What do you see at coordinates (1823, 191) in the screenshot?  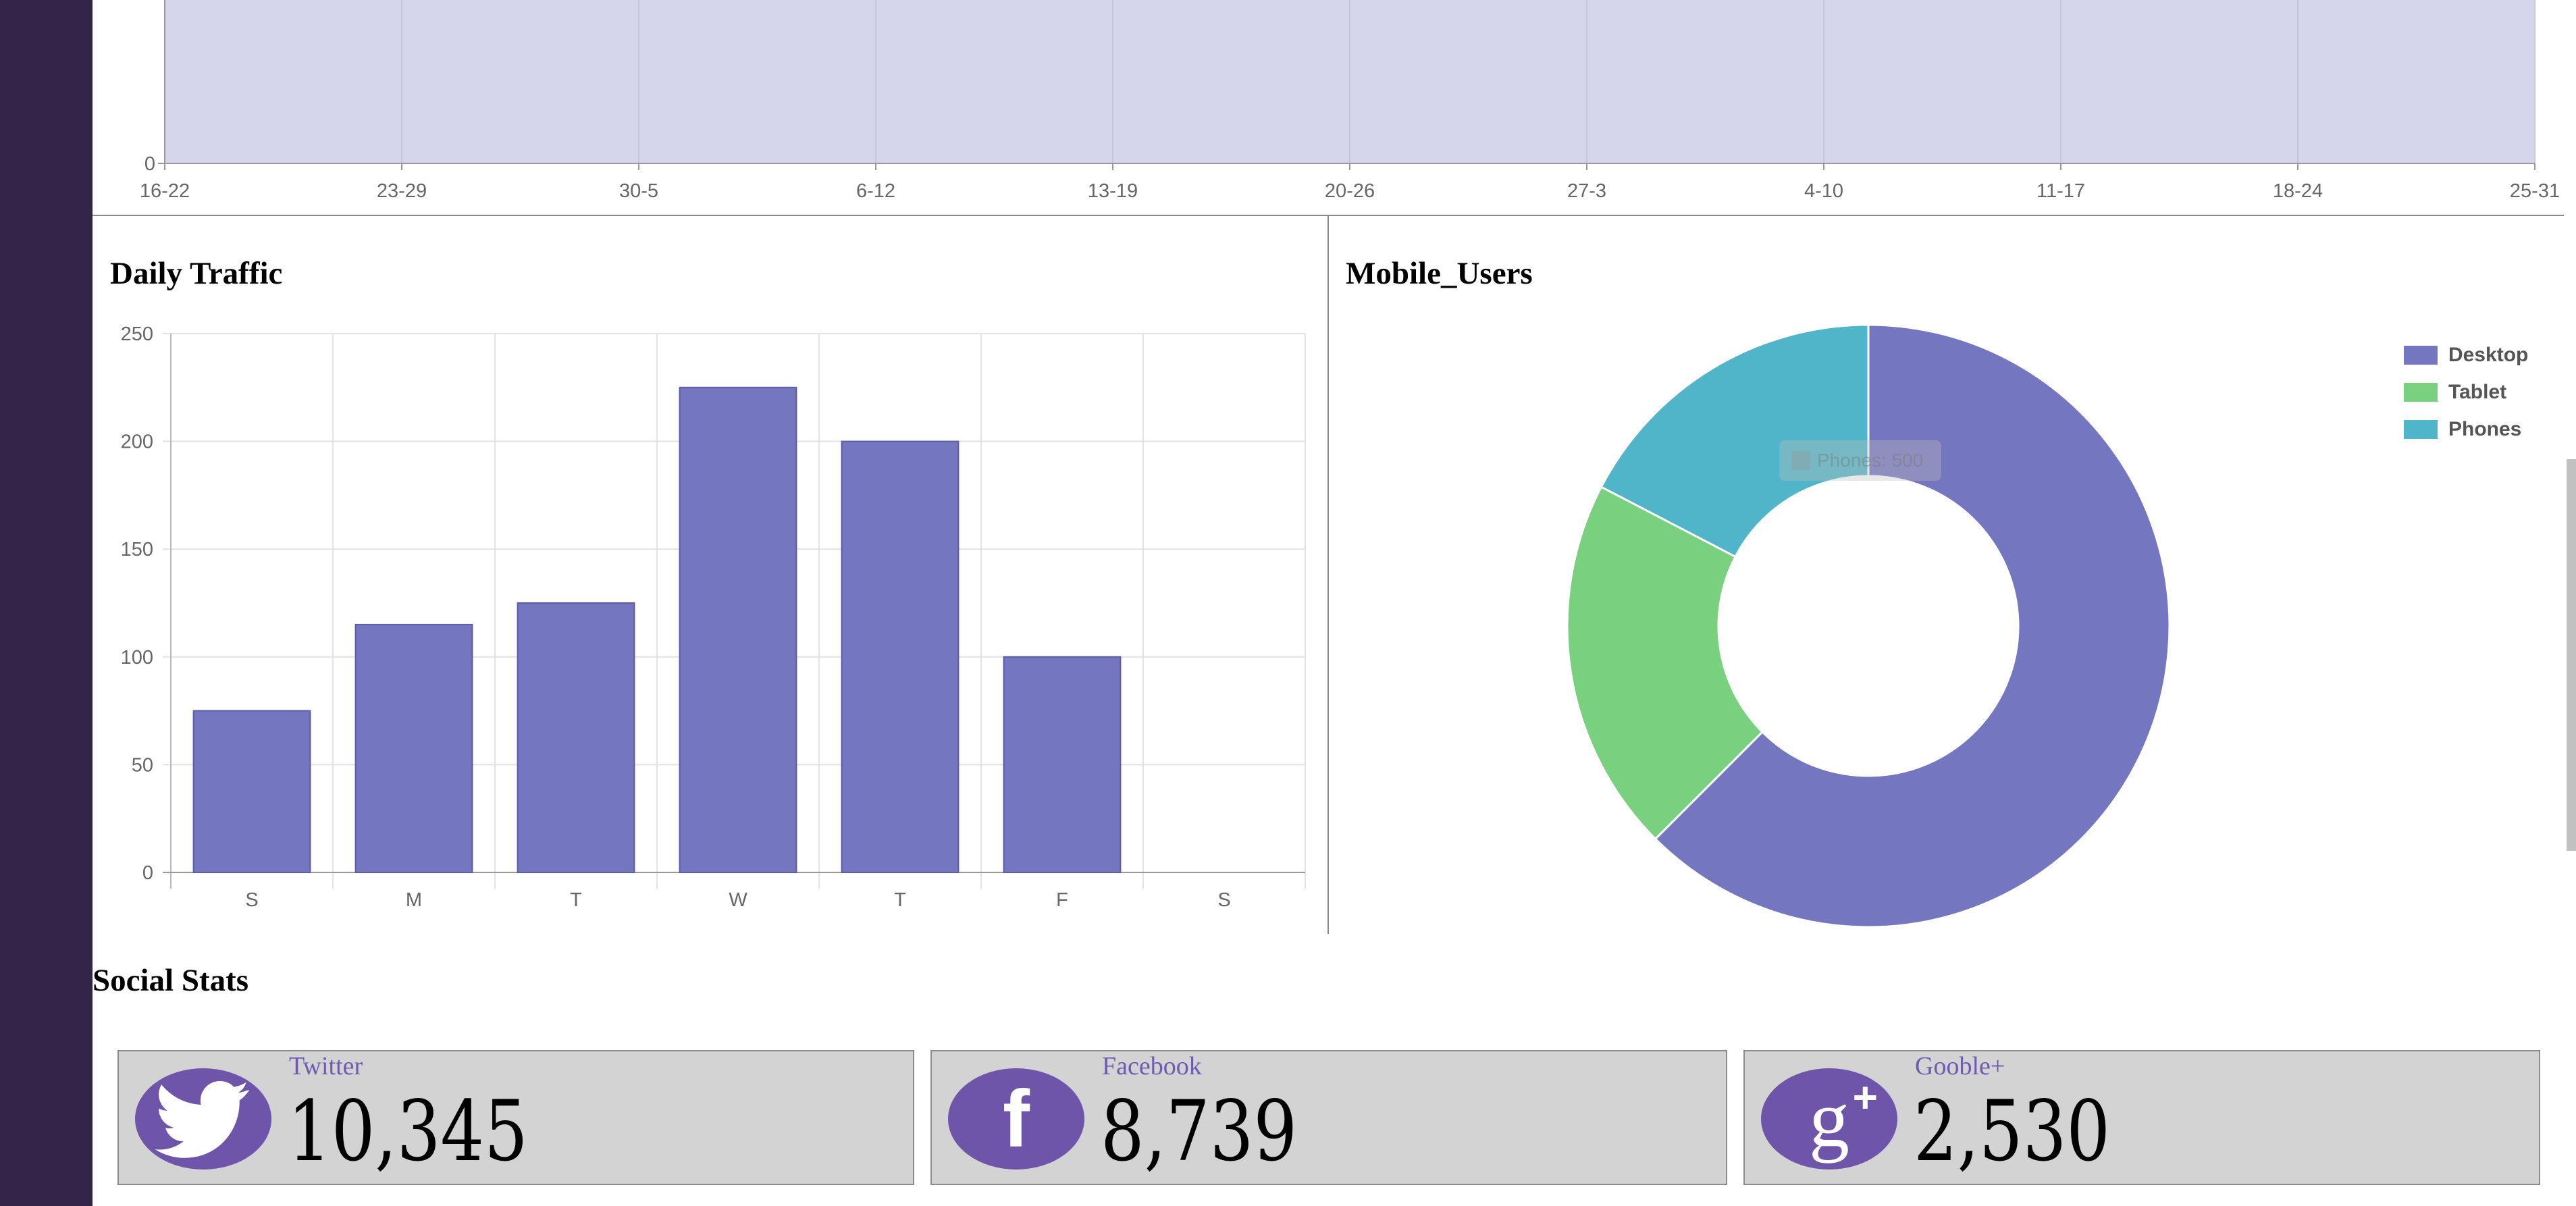 I see `x-tick-label: 4-10` at bounding box center [1823, 191].